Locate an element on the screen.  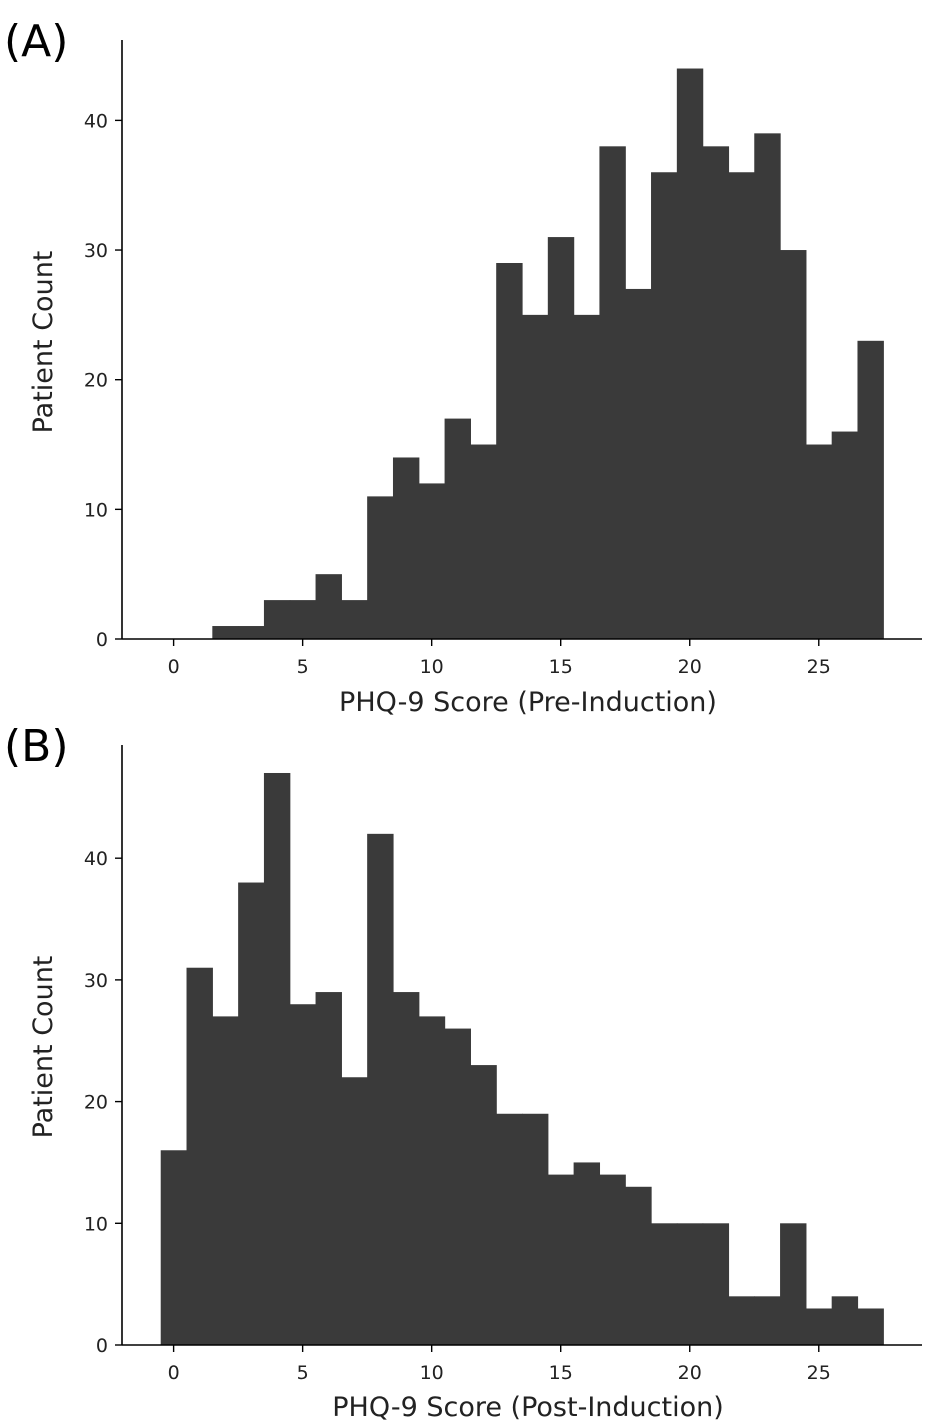
panel-b-y-tick-label-30: 30 is located at coordinates (96, 981).